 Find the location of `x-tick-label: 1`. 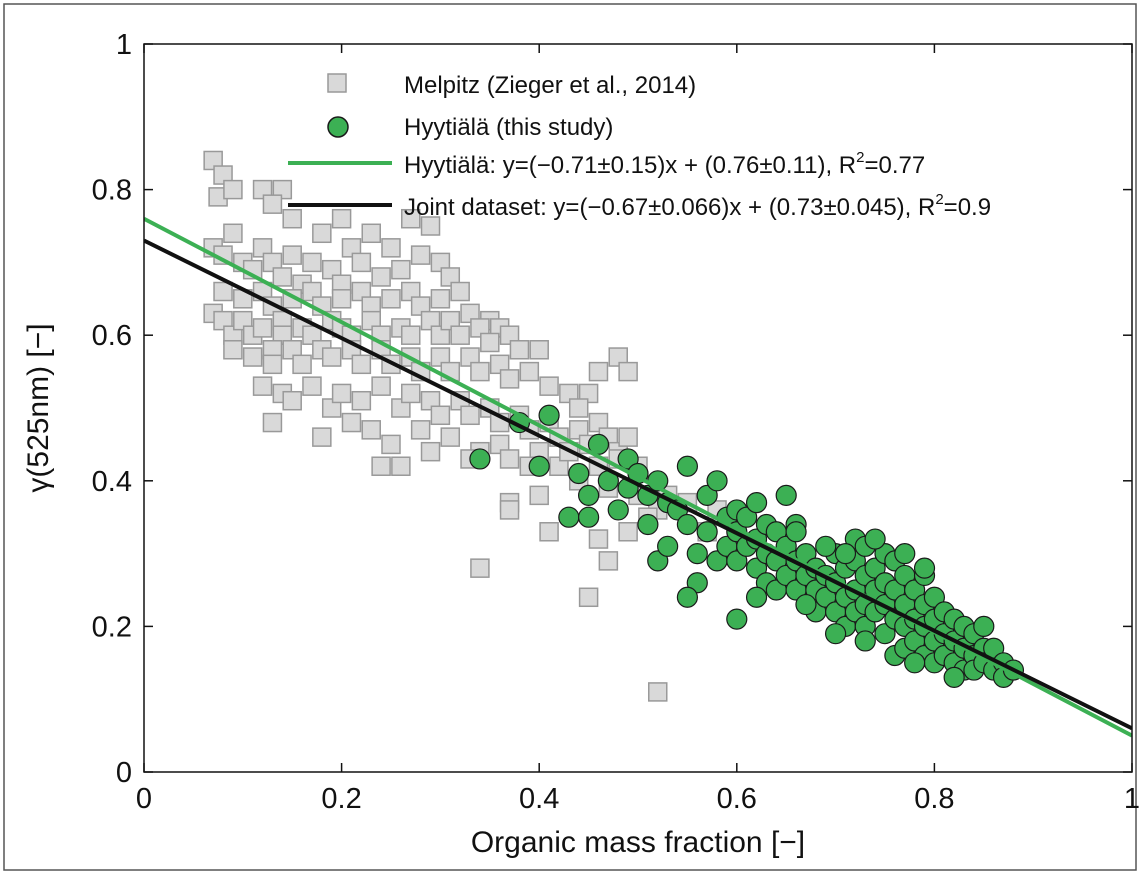

x-tick-label: 1 is located at coordinates (1132, 799).